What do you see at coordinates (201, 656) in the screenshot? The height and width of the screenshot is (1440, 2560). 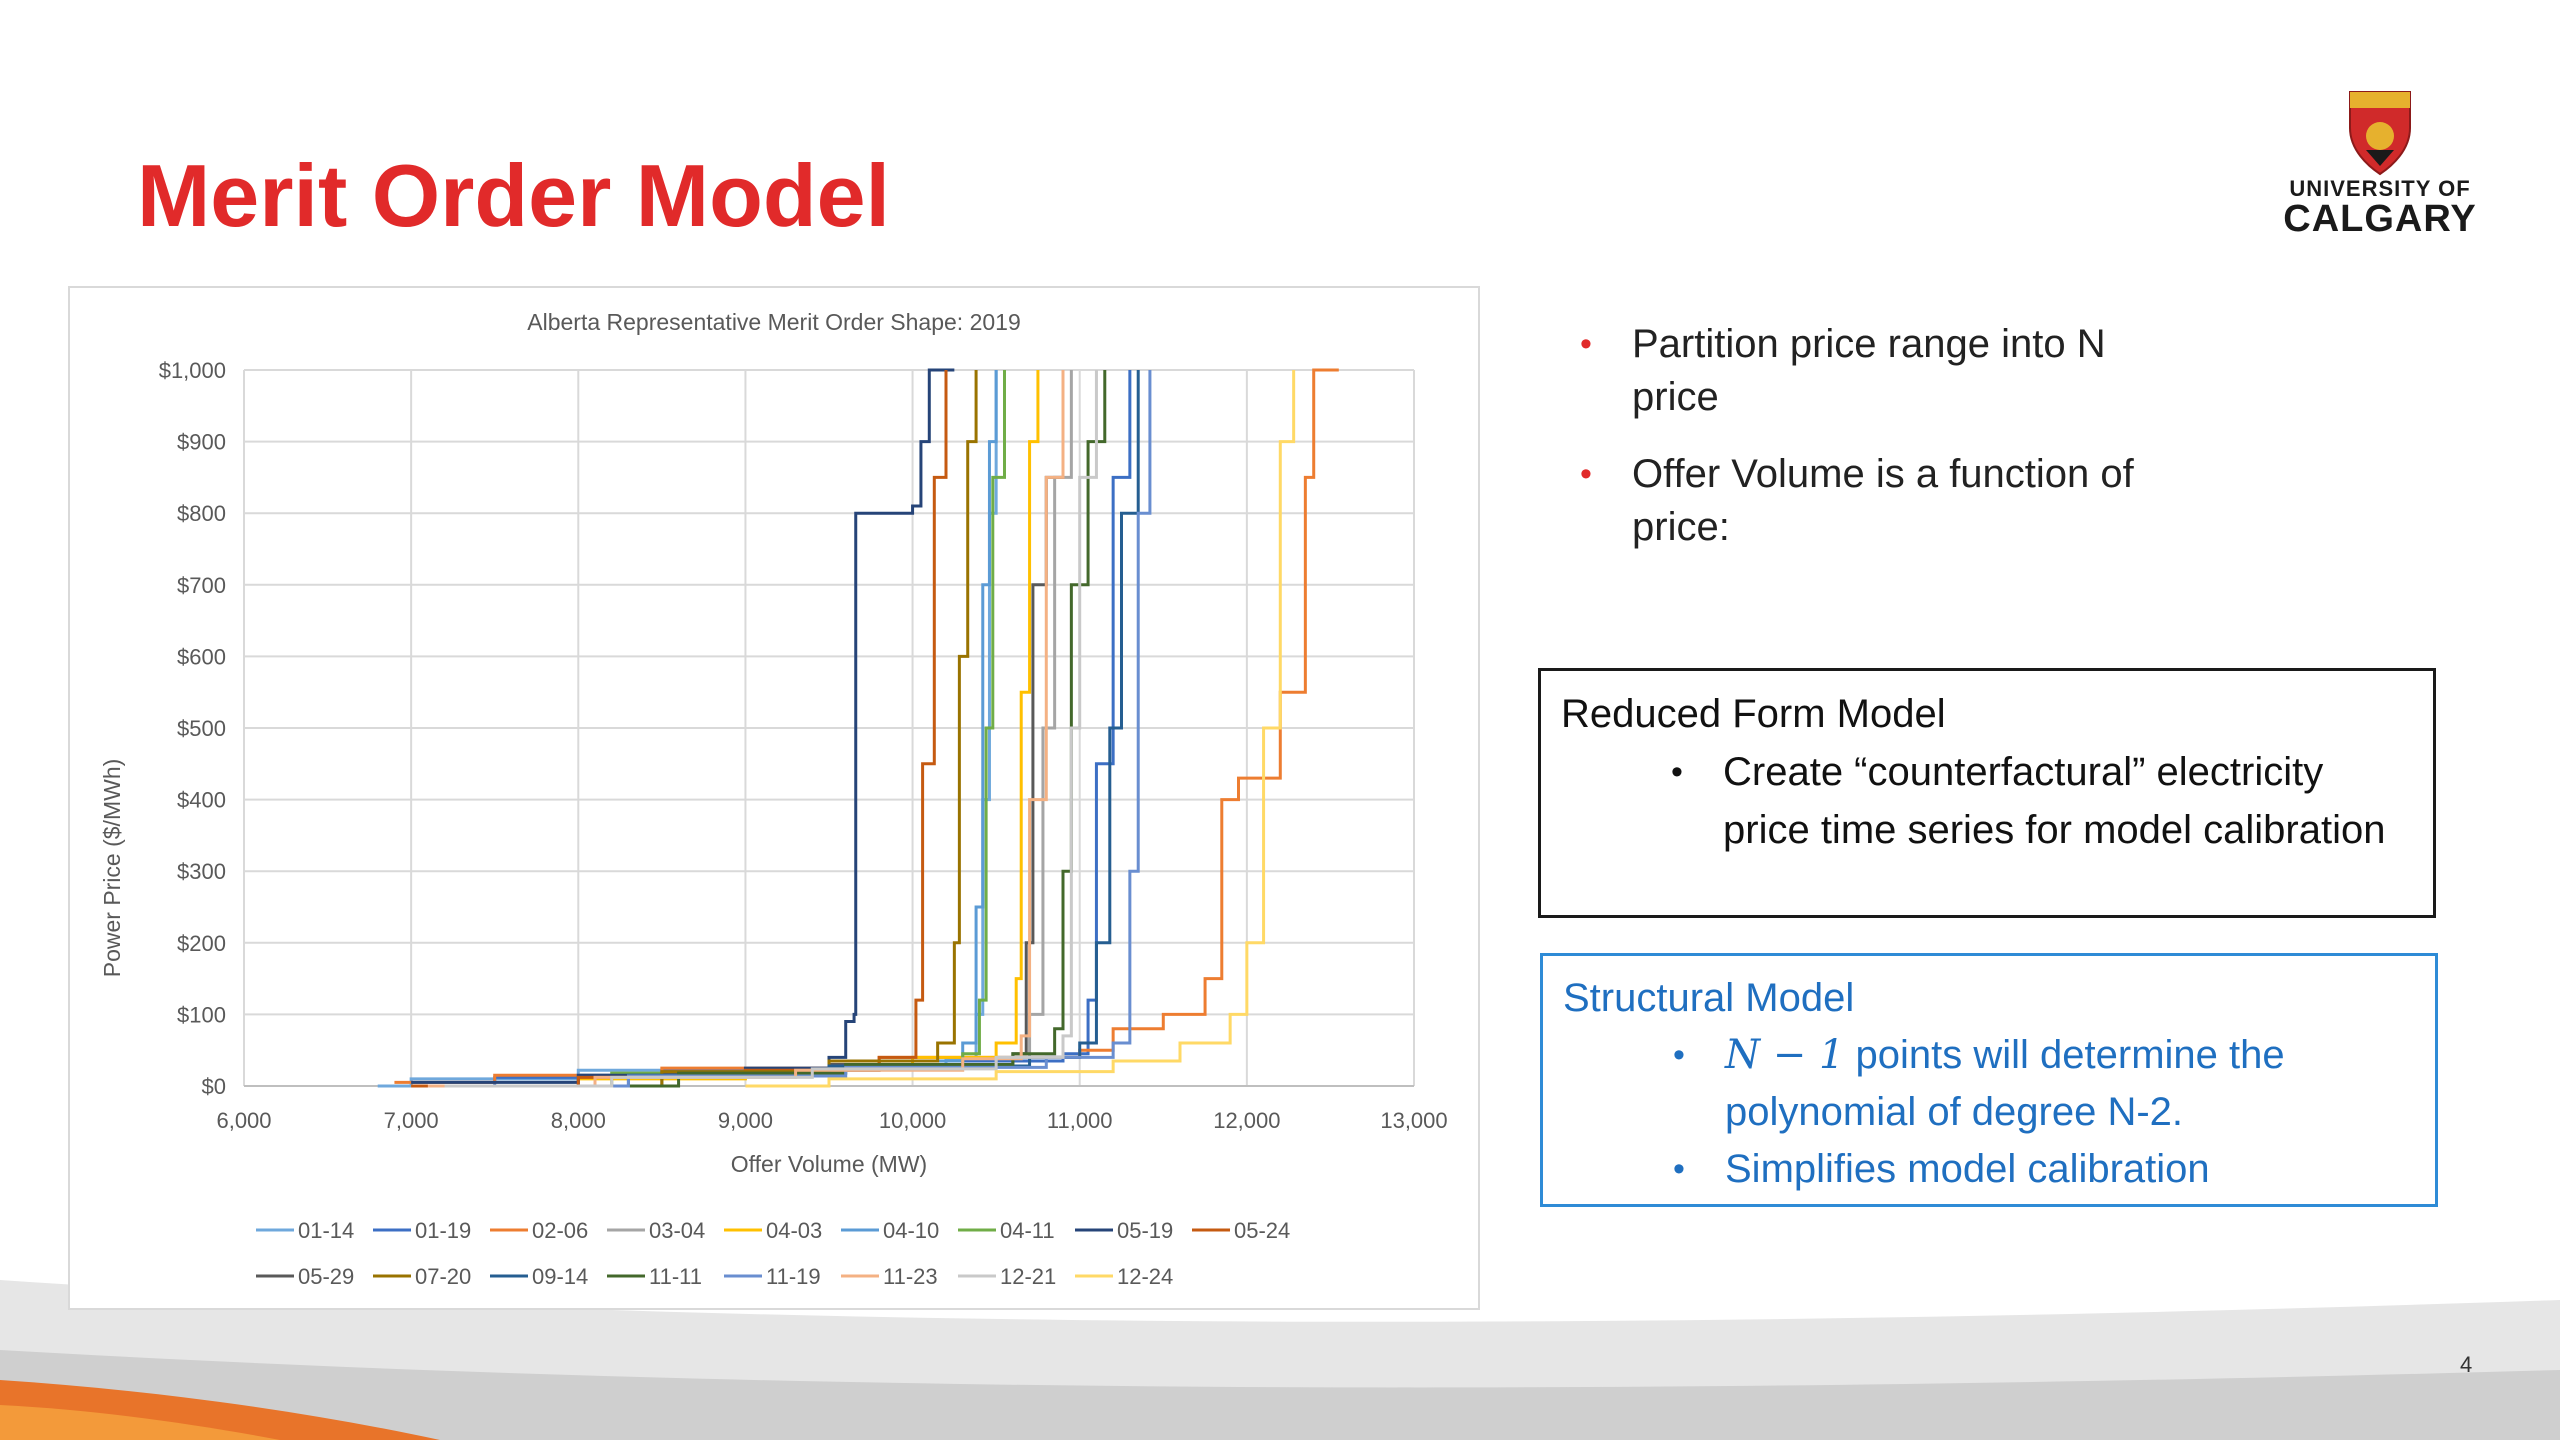 I see `y-tick-label: $600` at bounding box center [201, 656].